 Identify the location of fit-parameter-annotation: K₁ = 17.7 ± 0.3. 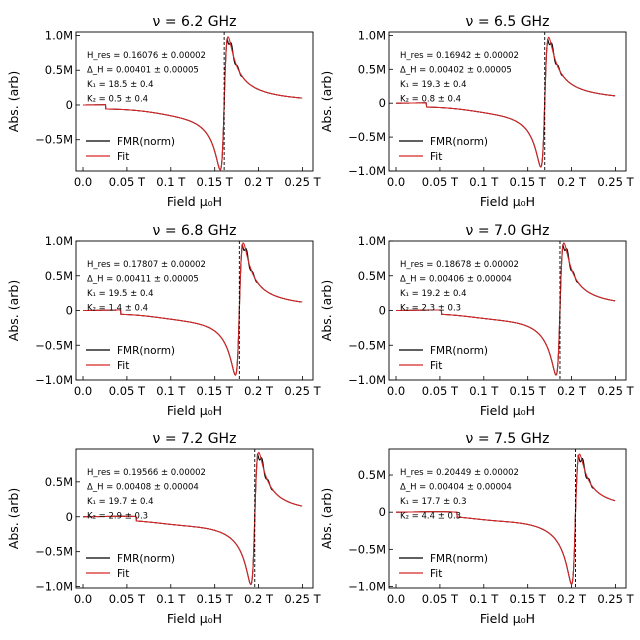
(433, 502).